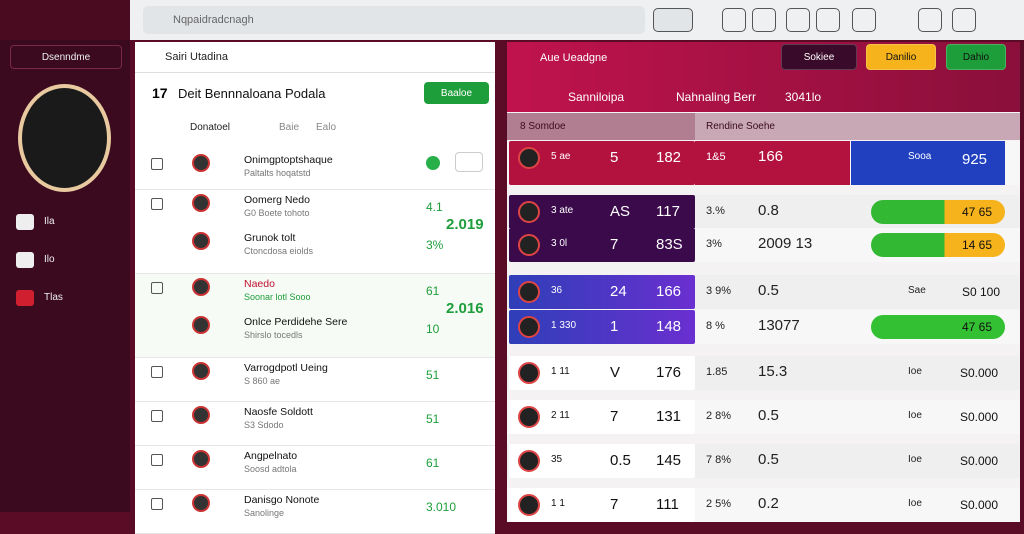 This screenshot has height=534, width=1024. I want to click on board-tab: Rendine Soehe, so click(740, 126).